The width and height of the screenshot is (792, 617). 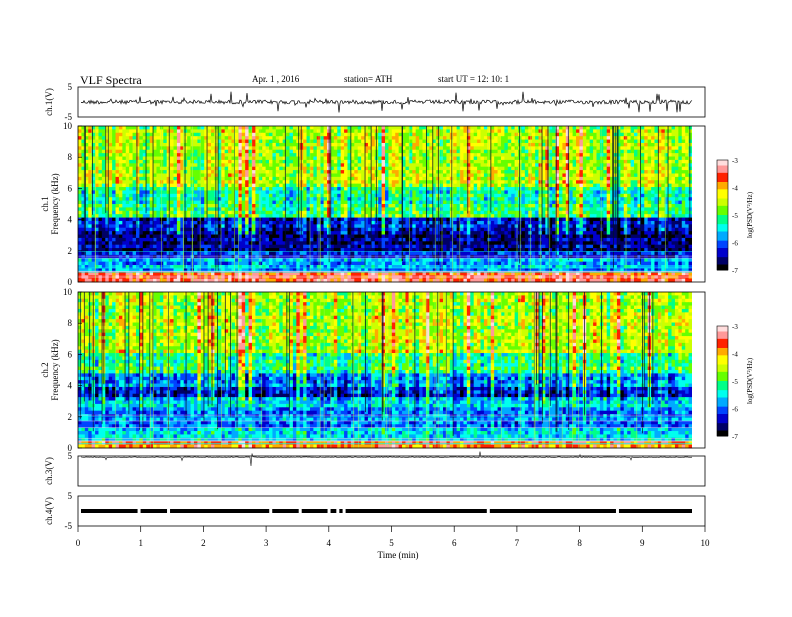 I want to click on ch1-colorbar-label: log(PSD(V²/Hz), so click(x=750, y=214).